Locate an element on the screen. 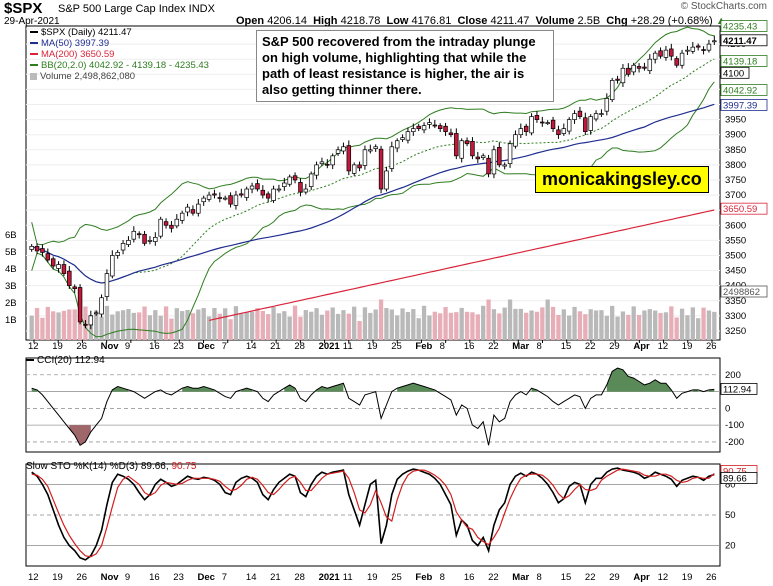  watermark-label: monicakingsley.co is located at coordinates (622, 179).